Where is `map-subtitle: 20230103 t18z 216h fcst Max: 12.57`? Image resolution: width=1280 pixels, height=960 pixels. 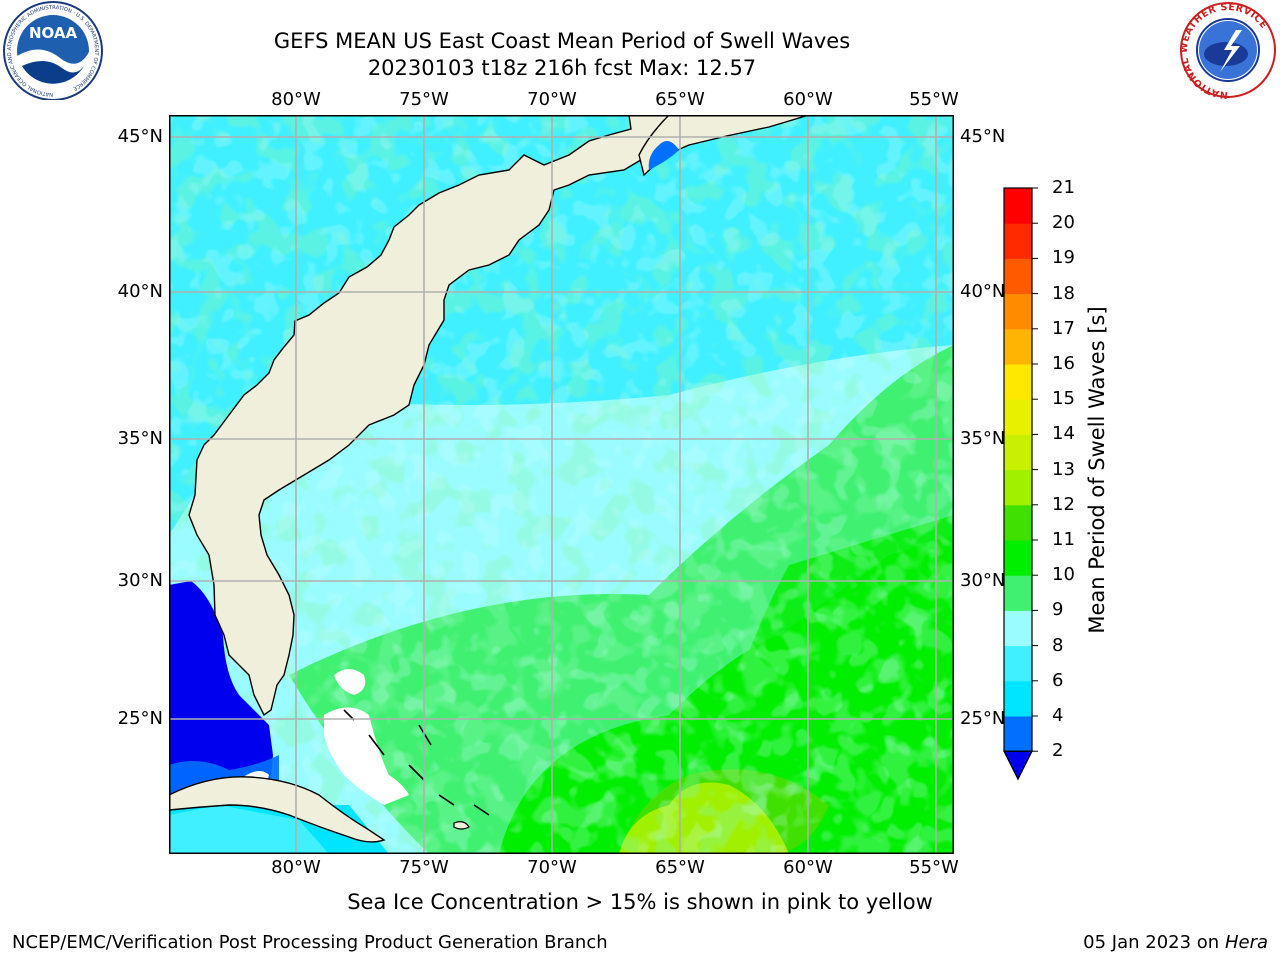 map-subtitle: 20230103 t18z 216h fcst Max: 12.57 is located at coordinates (562, 68).